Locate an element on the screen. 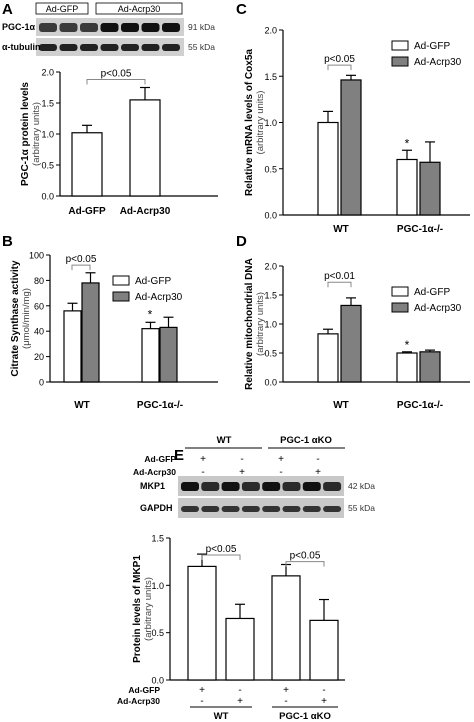 Image resolution: width=474 pixels, height=722 pixels. blot-kda-label: 42 kDa is located at coordinates (361, 486).